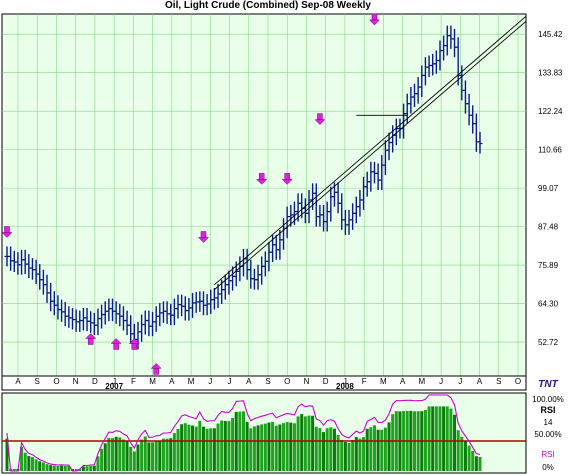 This screenshot has height=475, width=572. Describe the element at coordinates (550, 34) in the screenshot. I see `y-tick-label: 145.42` at that location.